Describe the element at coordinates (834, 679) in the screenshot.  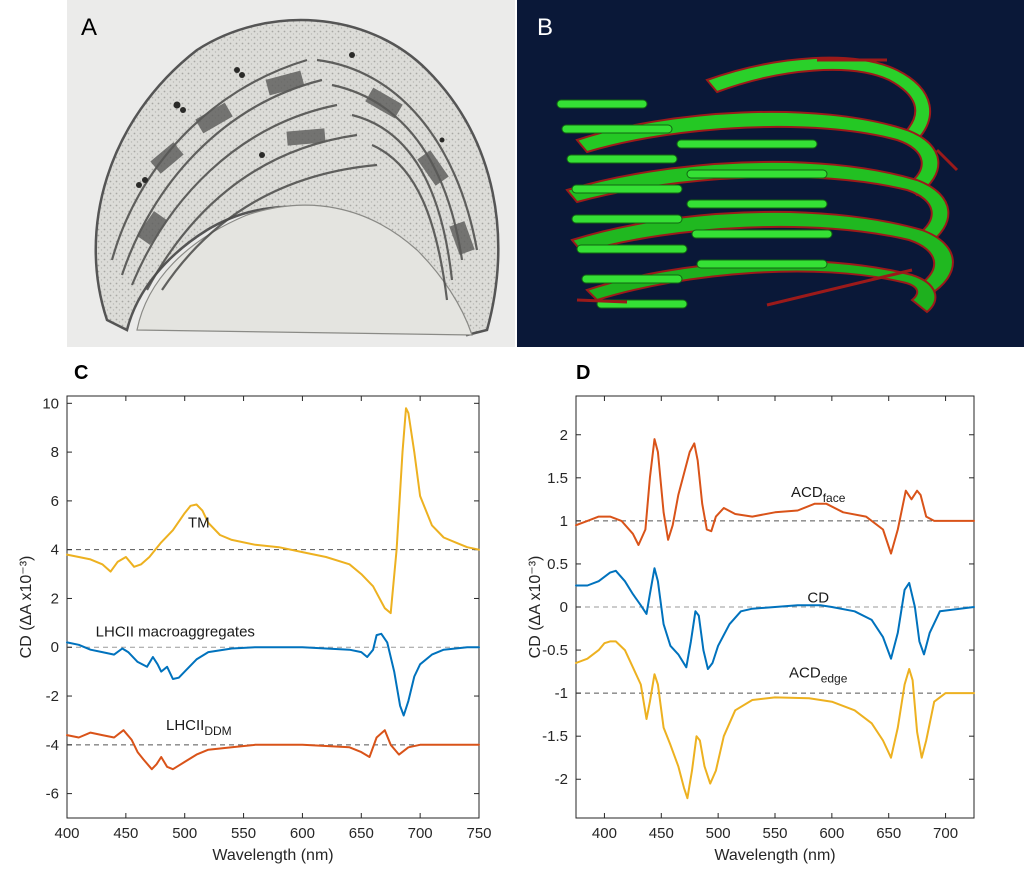
I see `annotation-subscript: edge` at that location.